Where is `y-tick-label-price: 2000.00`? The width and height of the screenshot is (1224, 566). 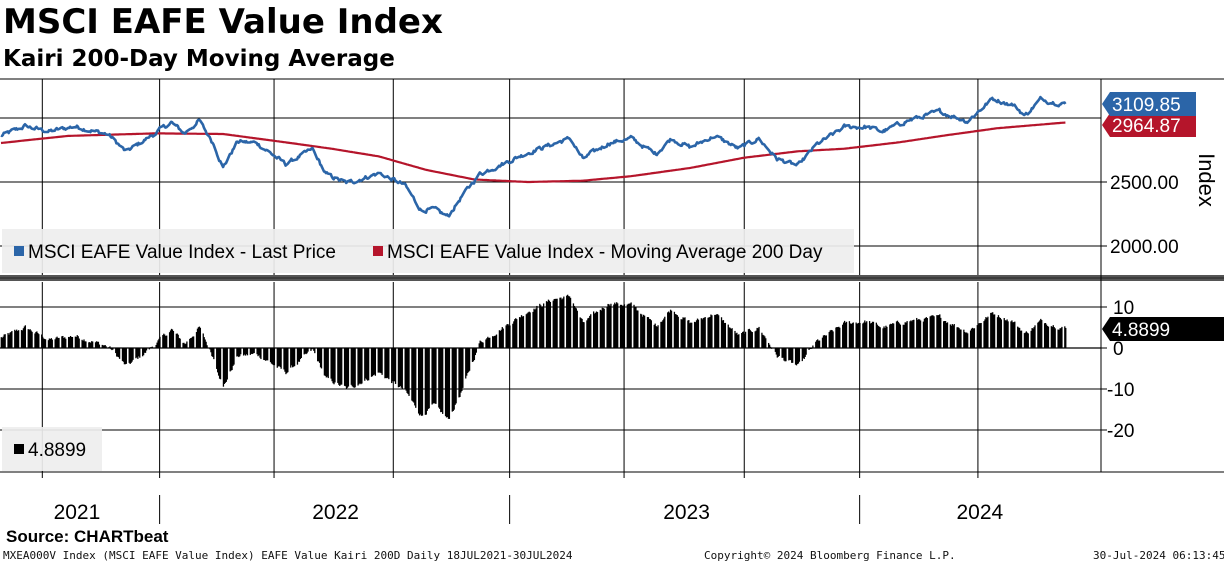 y-tick-label-price: 2000.00 is located at coordinates (1144, 247).